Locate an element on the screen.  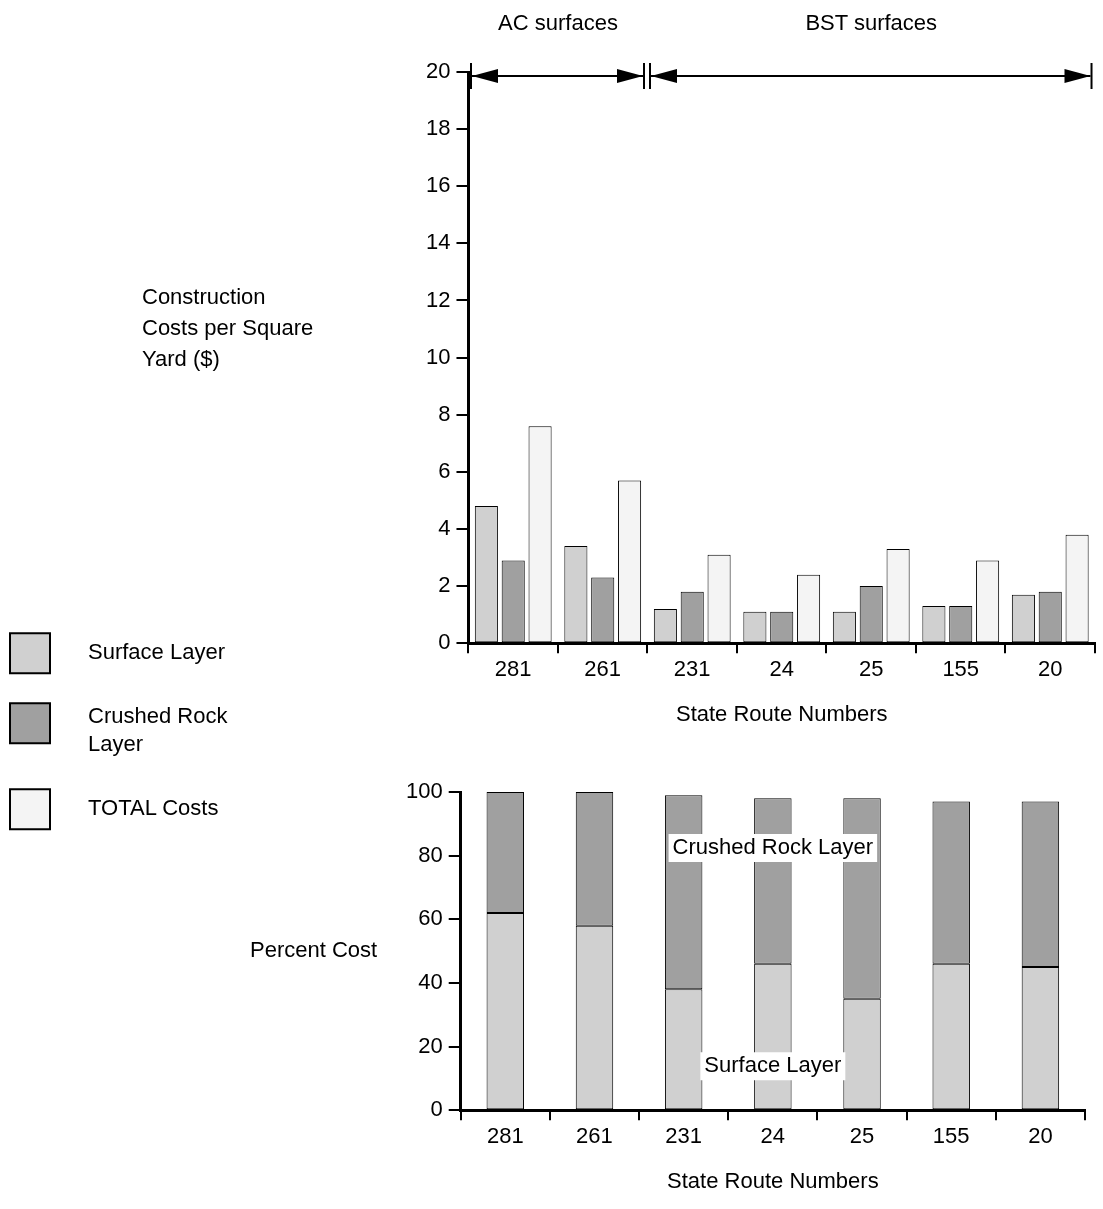
y-tick-label: 16 is located at coordinates (438, 185).